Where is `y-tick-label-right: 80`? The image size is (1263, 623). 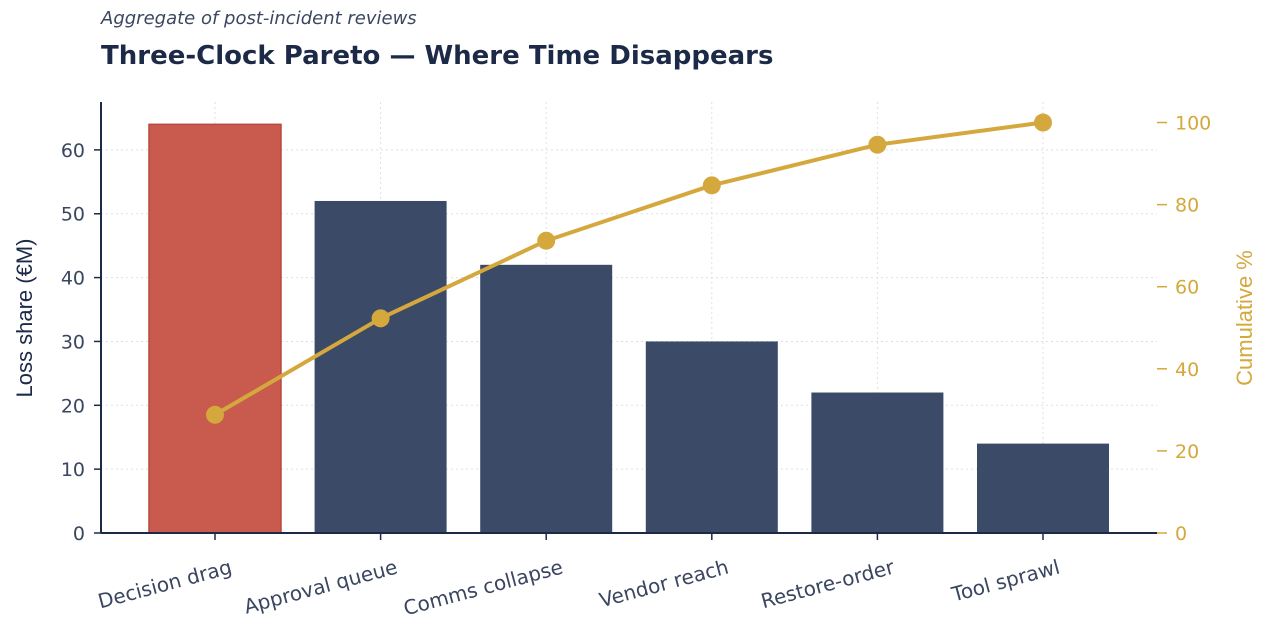 y-tick-label-right: 80 is located at coordinates (1187, 206).